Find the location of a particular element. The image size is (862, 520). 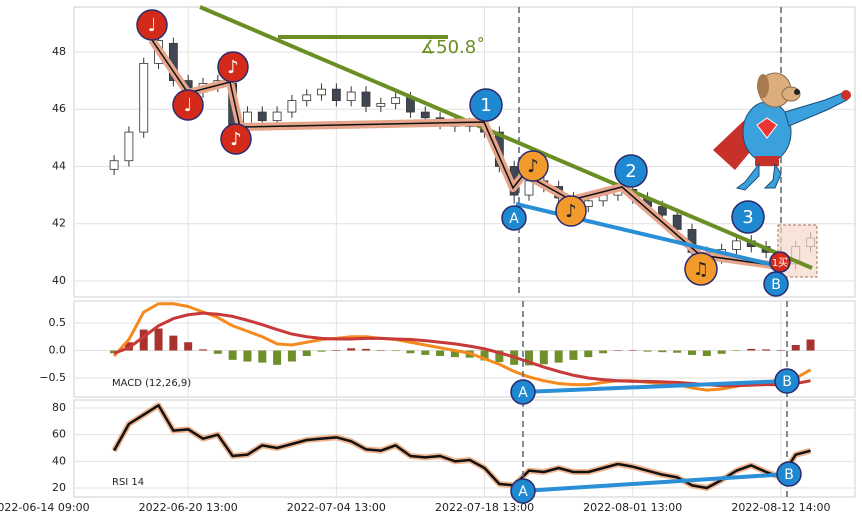

y-tick-label: −0.5 is located at coordinates (52, 377).